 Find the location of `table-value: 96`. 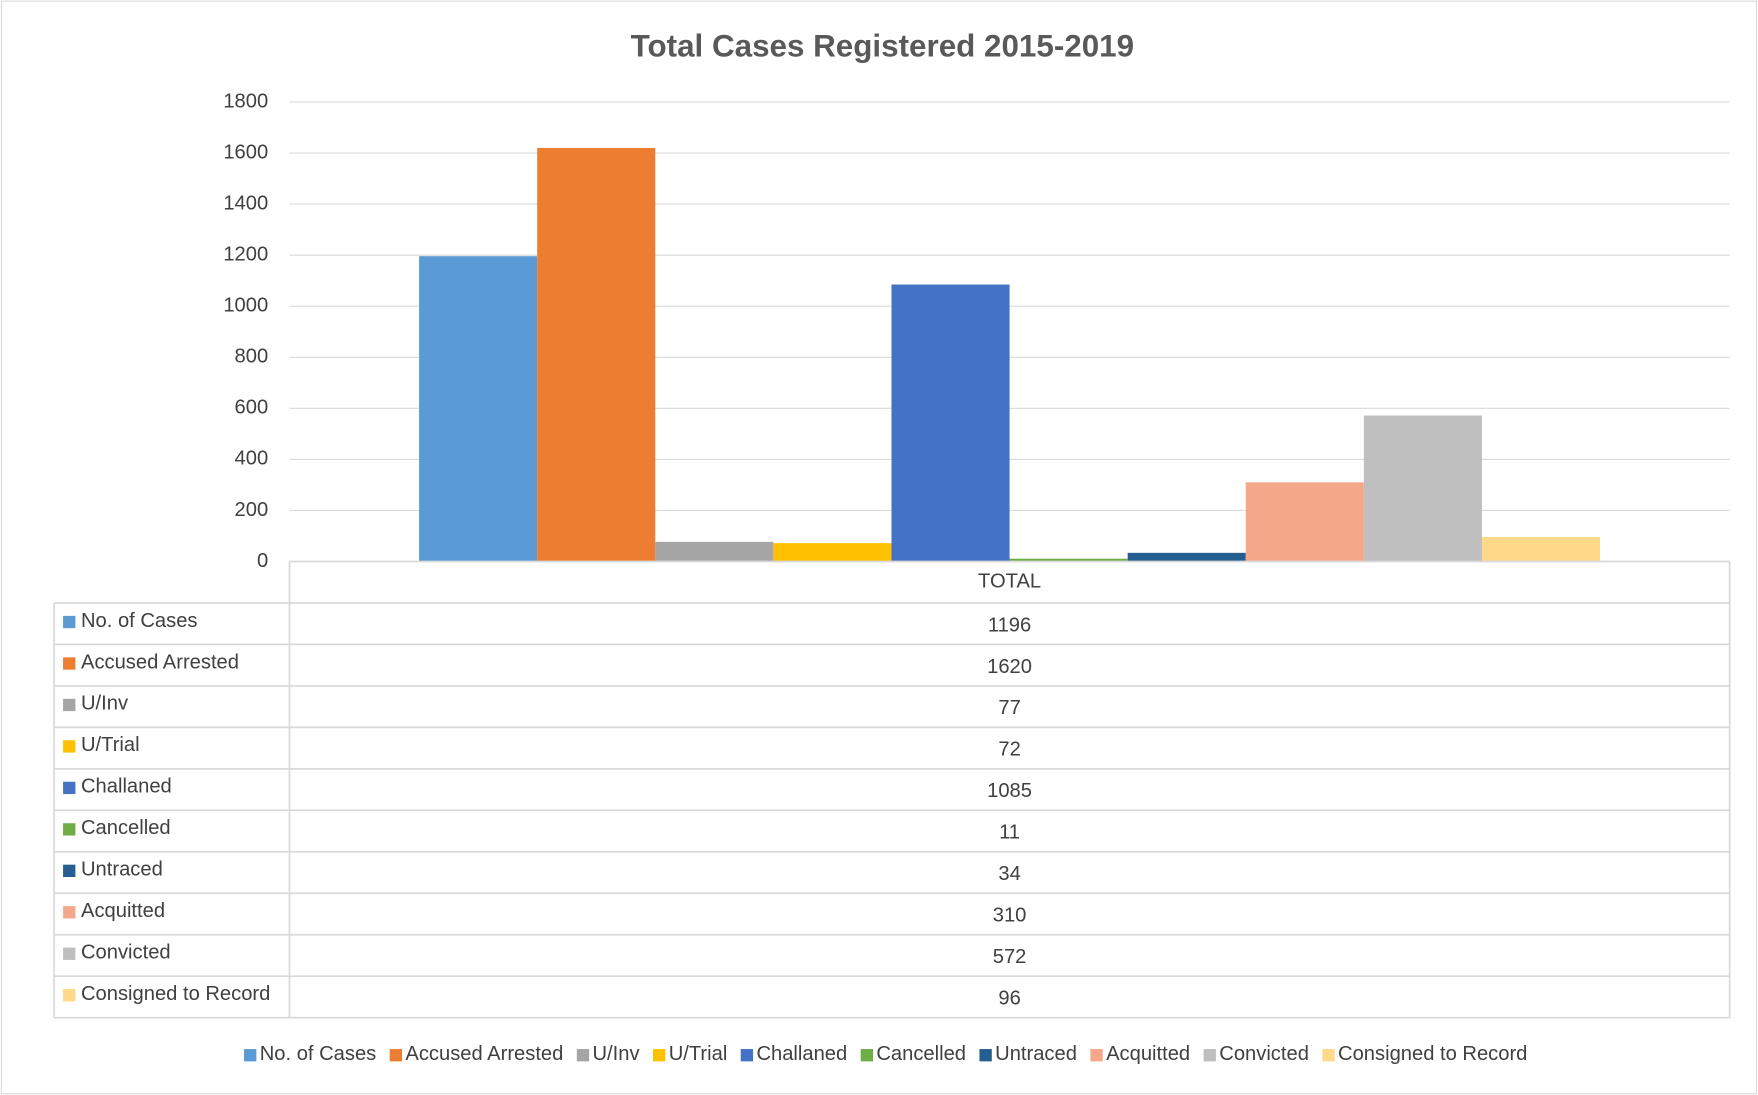

table-value: 96 is located at coordinates (1009, 999).